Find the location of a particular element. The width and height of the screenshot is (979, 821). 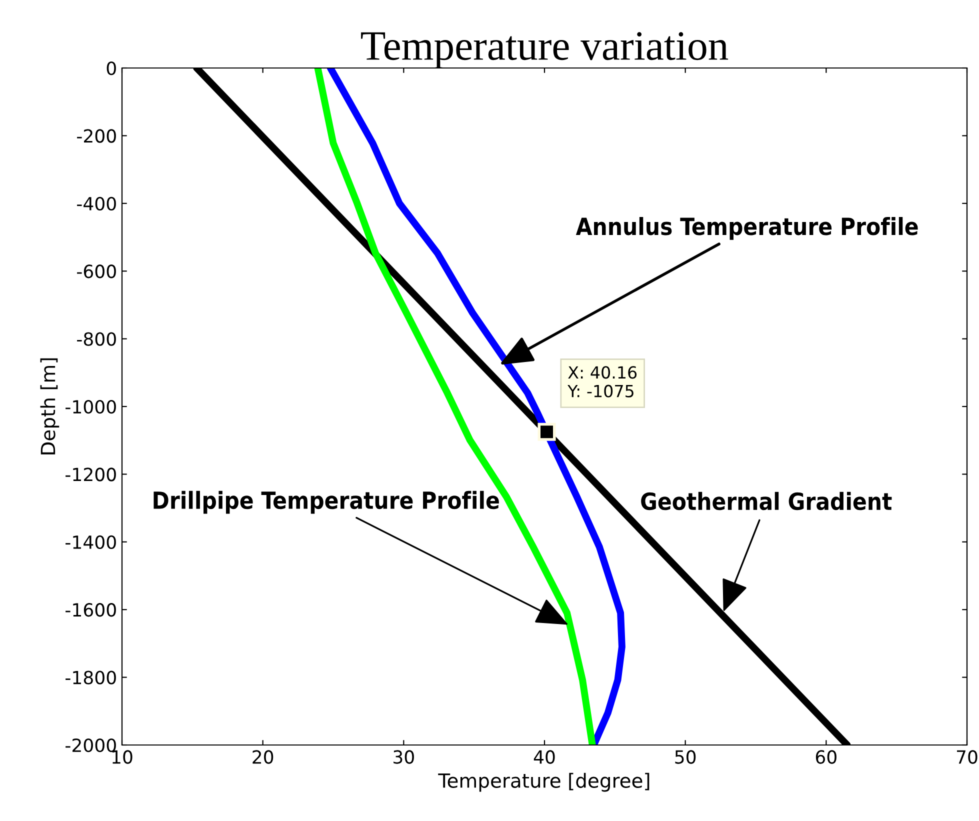

x-tick-label: 50 is located at coordinates (685, 757).